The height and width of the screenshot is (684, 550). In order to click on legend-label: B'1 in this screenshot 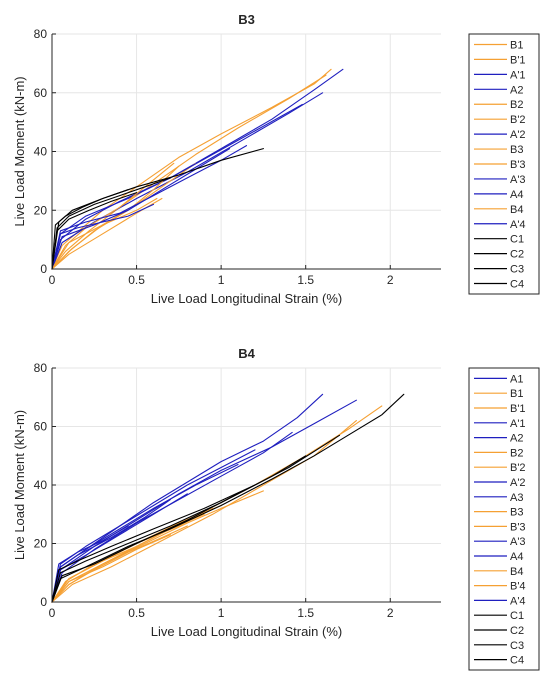, I will do `click(518, 409)`.